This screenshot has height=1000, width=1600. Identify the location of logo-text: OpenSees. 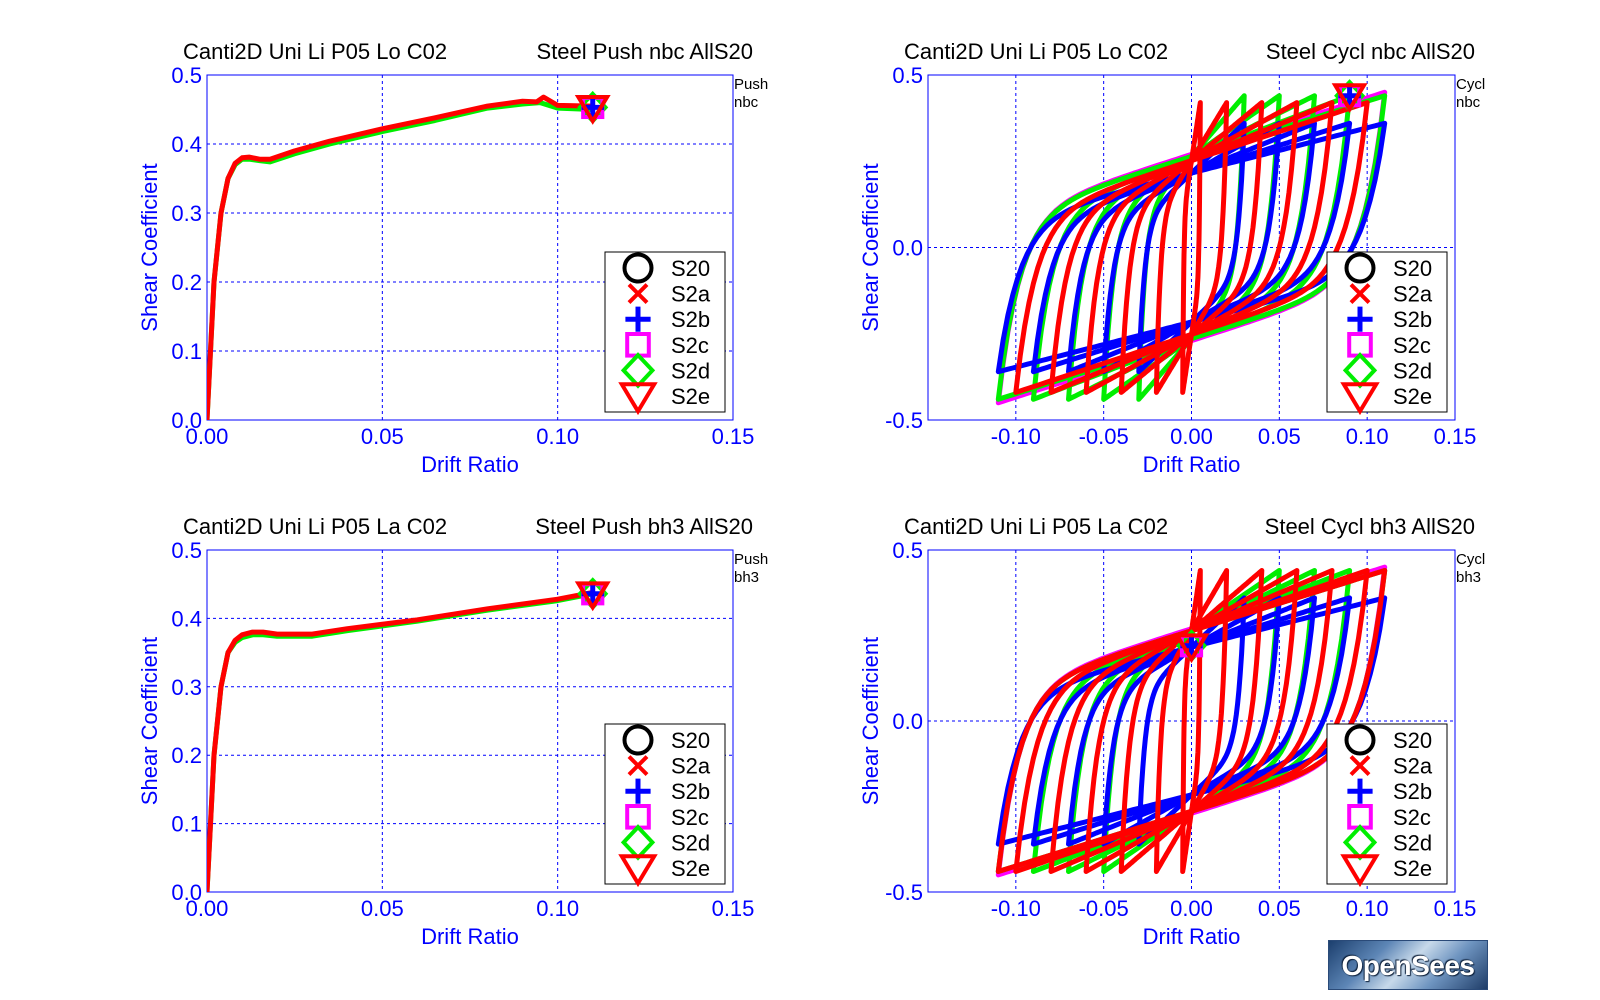
(1408, 965).